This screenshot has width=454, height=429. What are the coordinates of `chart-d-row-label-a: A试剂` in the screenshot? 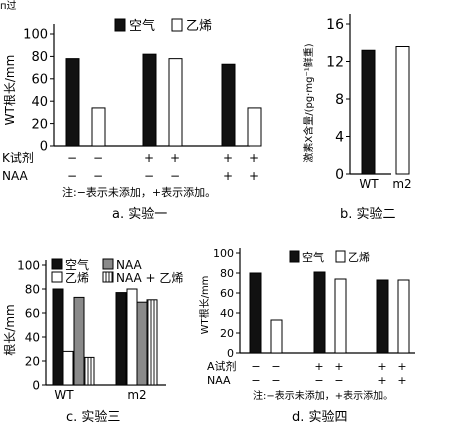 It's located at (222, 366).